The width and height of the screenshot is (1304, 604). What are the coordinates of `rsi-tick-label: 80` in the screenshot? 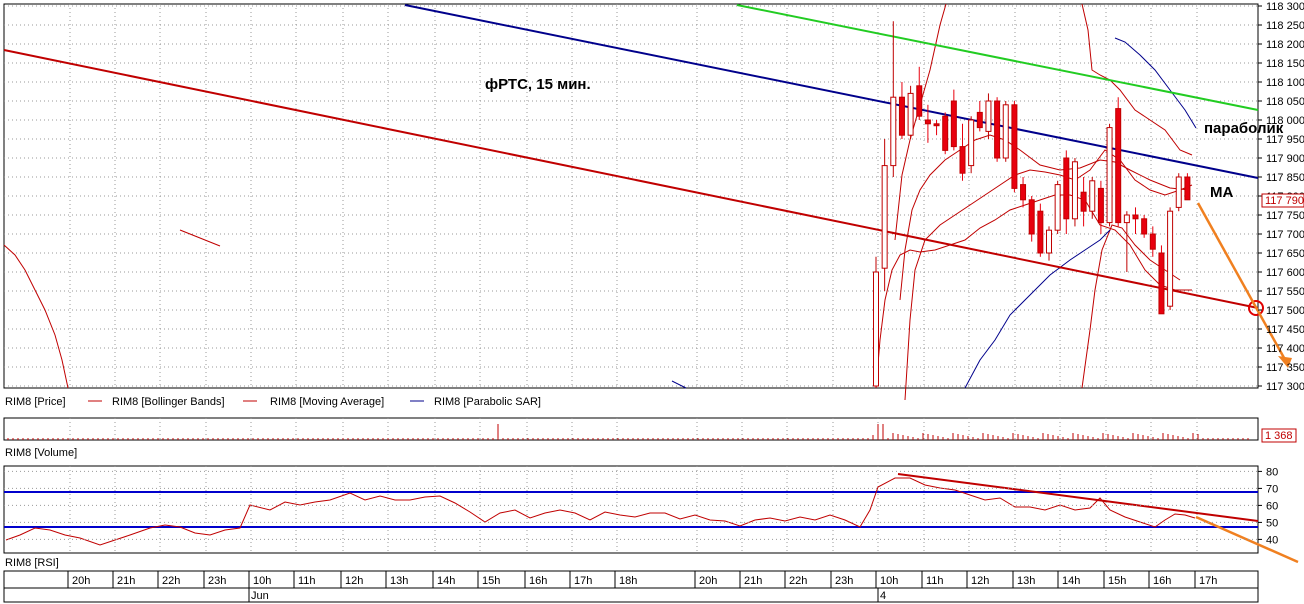 It's located at (1272, 472).